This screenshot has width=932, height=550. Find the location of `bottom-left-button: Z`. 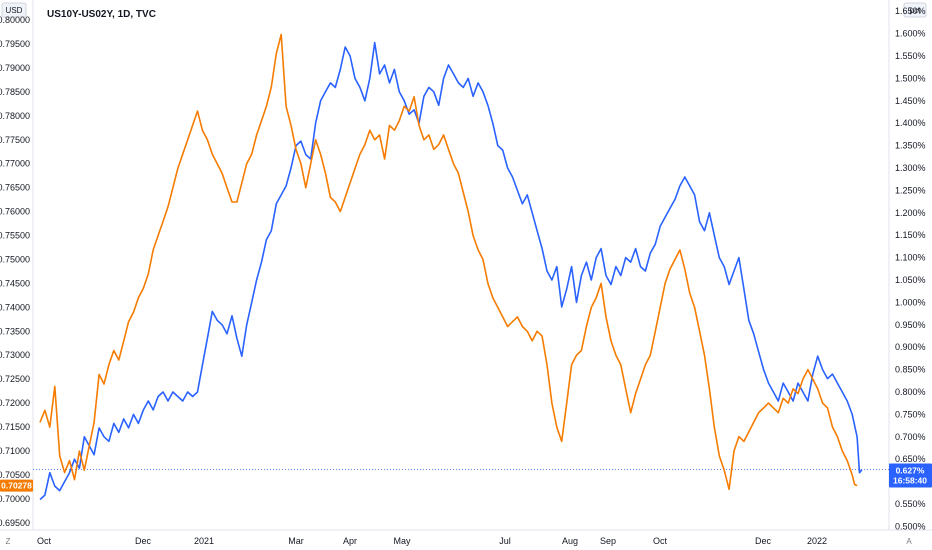

bottom-left-button: Z is located at coordinates (8, 540).